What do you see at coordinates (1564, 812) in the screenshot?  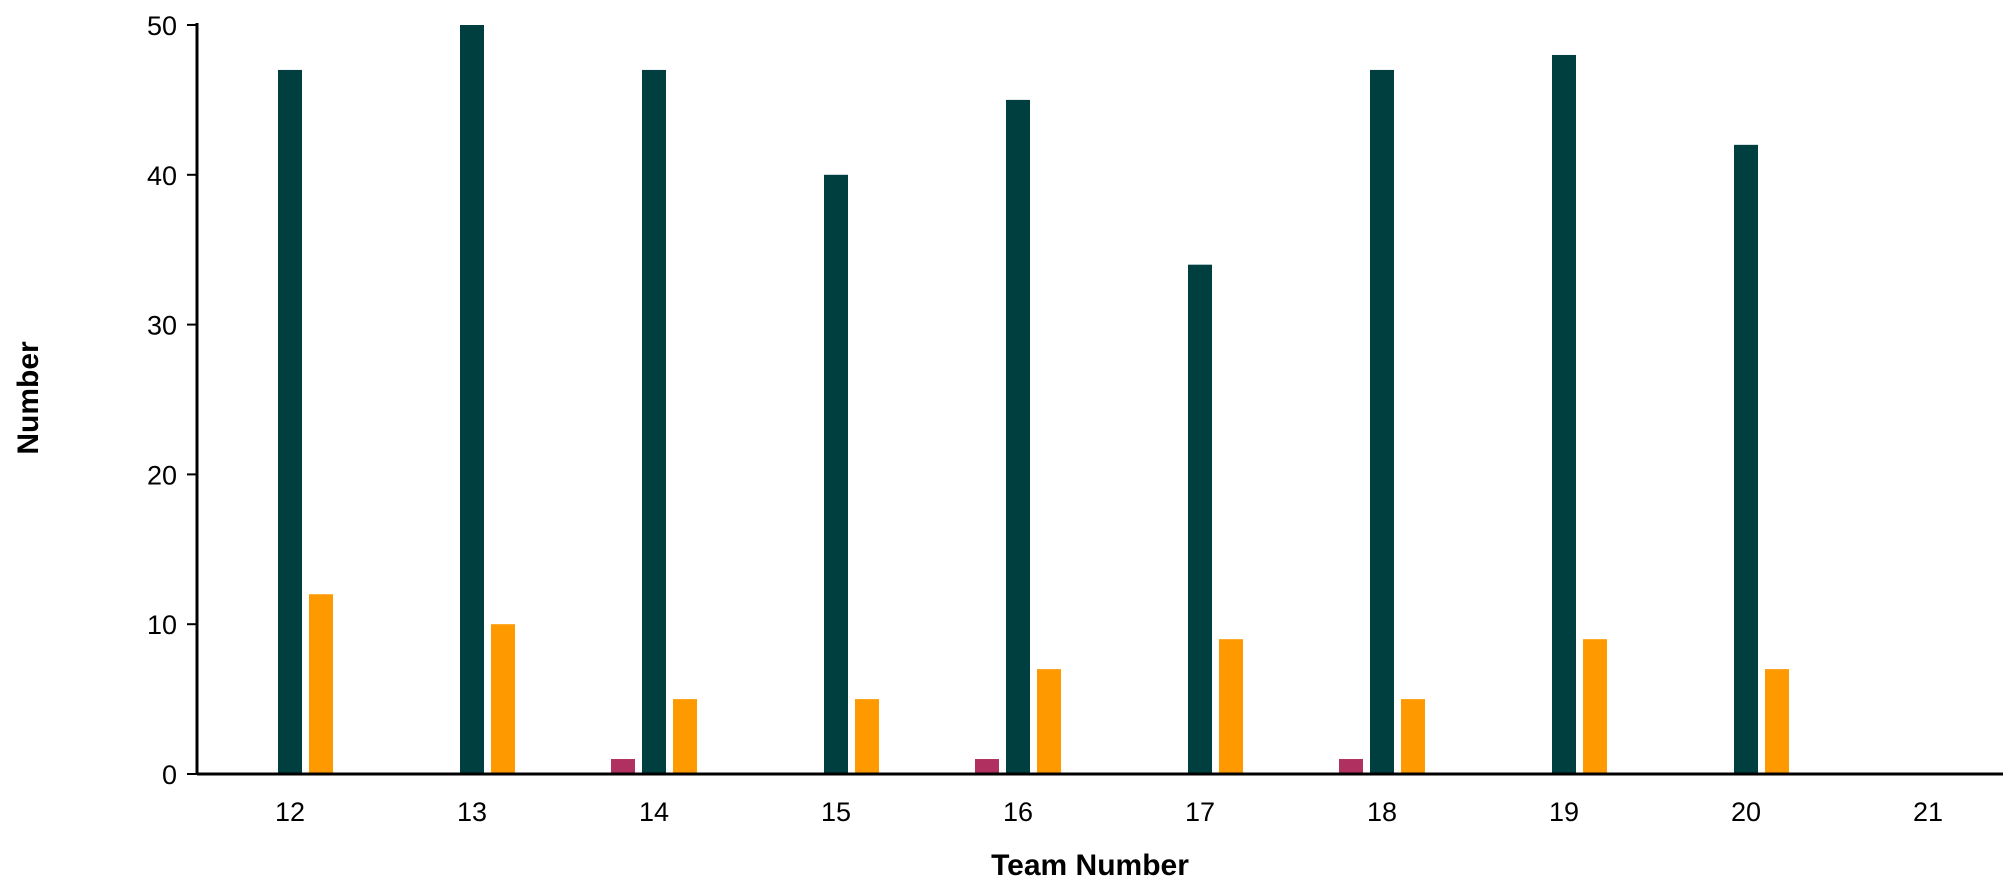 I see `x-tick-label: 19` at bounding box center [1564, 812].